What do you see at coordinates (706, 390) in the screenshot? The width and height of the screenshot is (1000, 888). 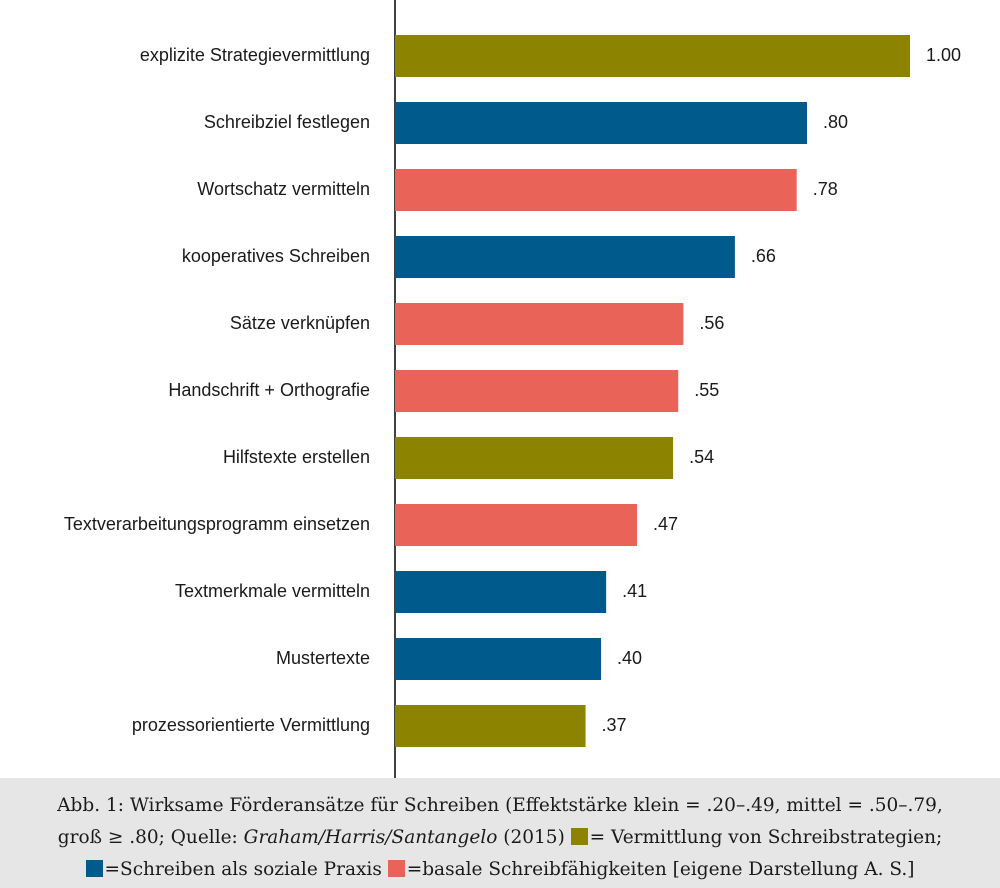 I see `value-label: .55` at bounding box center [706, 390].